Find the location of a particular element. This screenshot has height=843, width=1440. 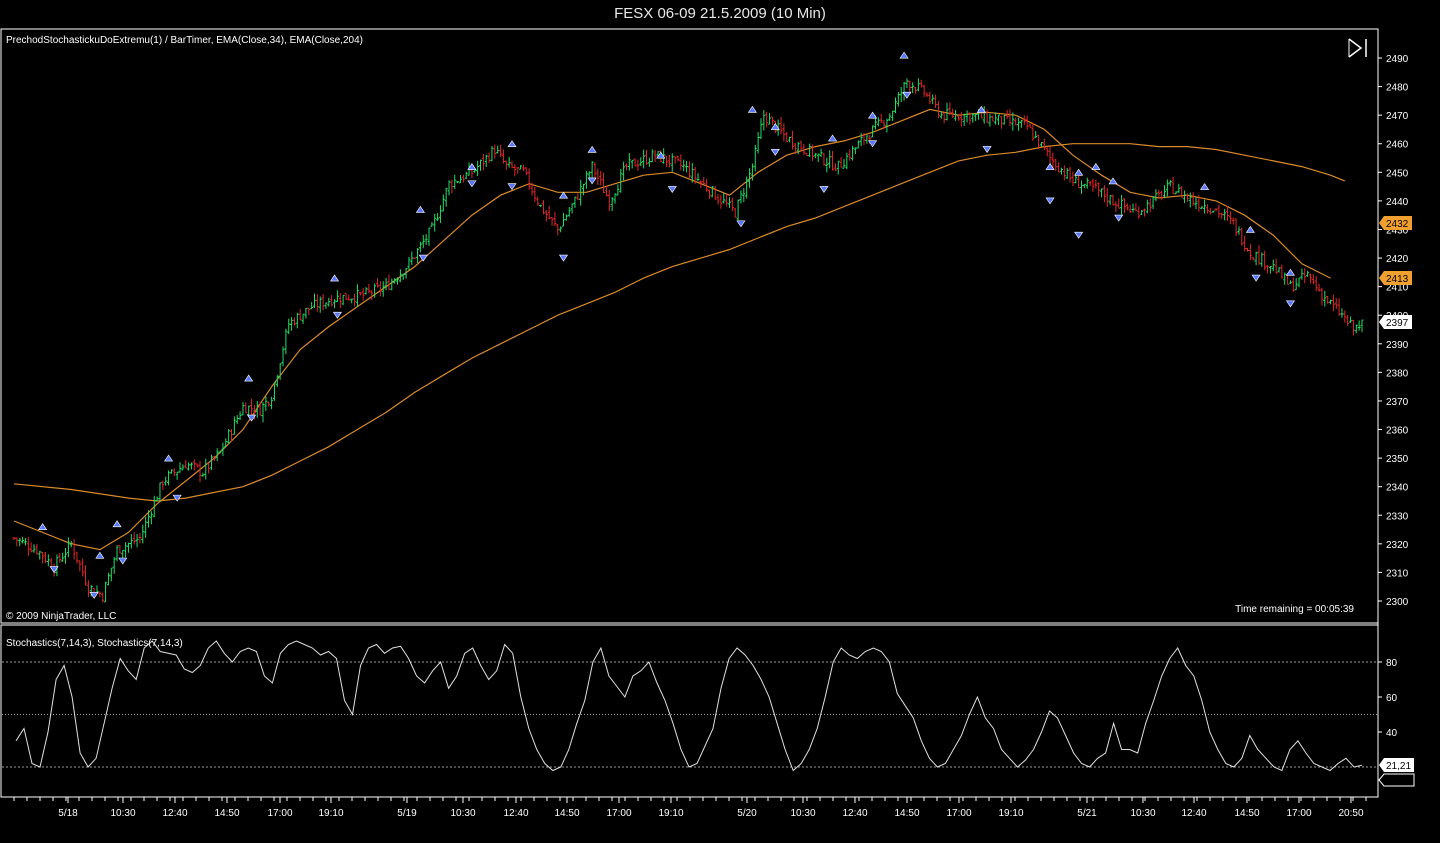

time-tick-label: 5/19 is located at coordinates (407, 813).